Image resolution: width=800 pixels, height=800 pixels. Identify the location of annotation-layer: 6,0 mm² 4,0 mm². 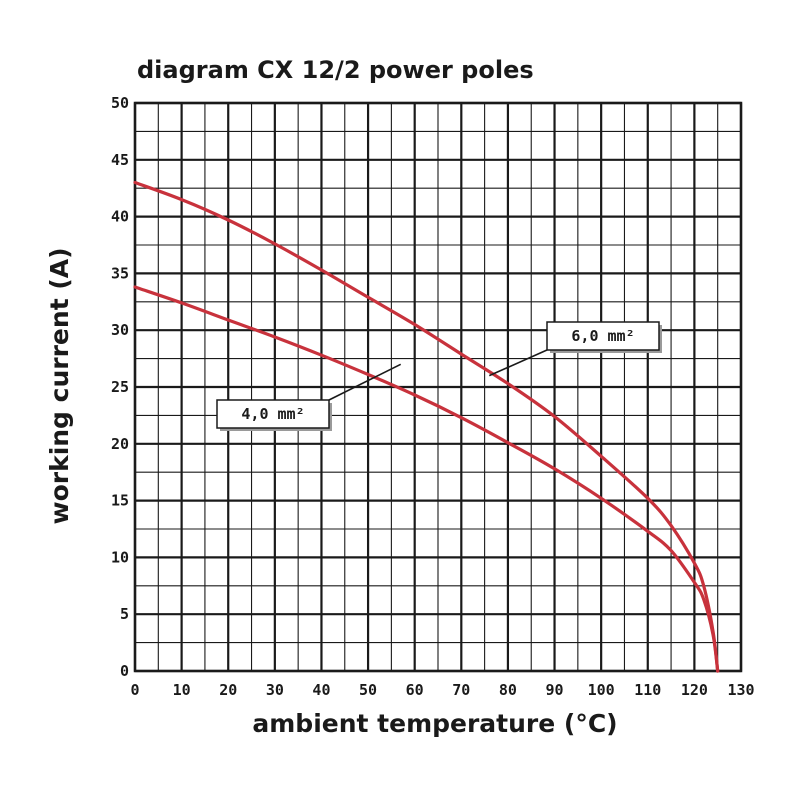
(439, 376).